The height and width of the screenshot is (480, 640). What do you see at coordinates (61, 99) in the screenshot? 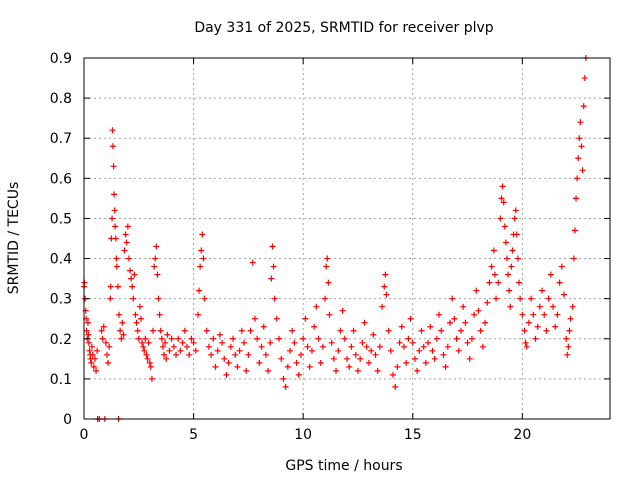
I see `y-tick-label: 0.8` at bounding box center [61, 99].